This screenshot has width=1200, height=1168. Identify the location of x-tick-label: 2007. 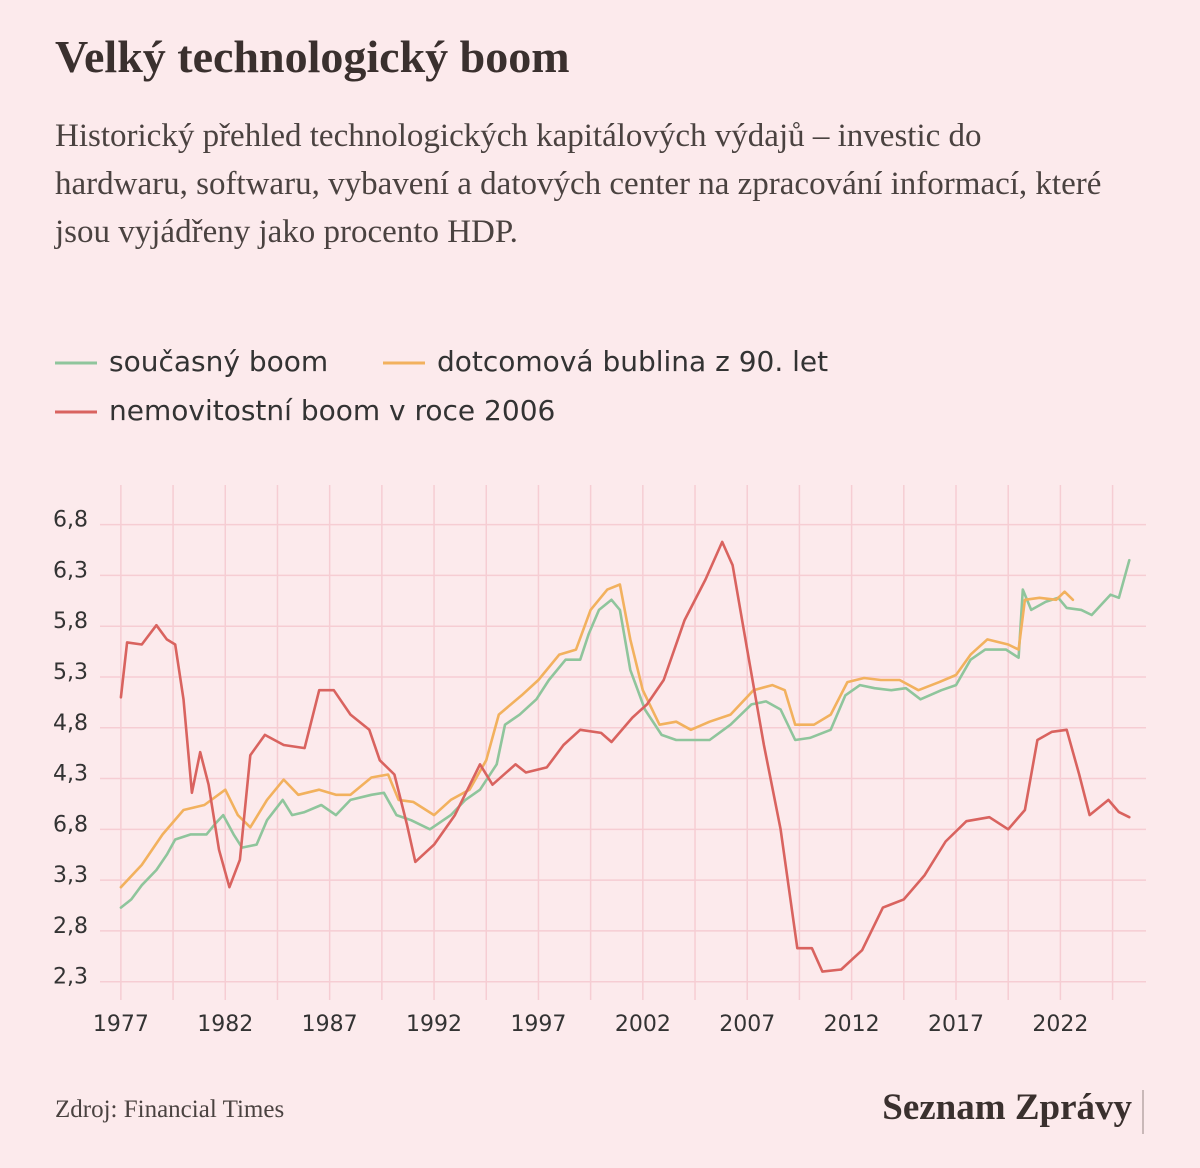
(747, 1024).